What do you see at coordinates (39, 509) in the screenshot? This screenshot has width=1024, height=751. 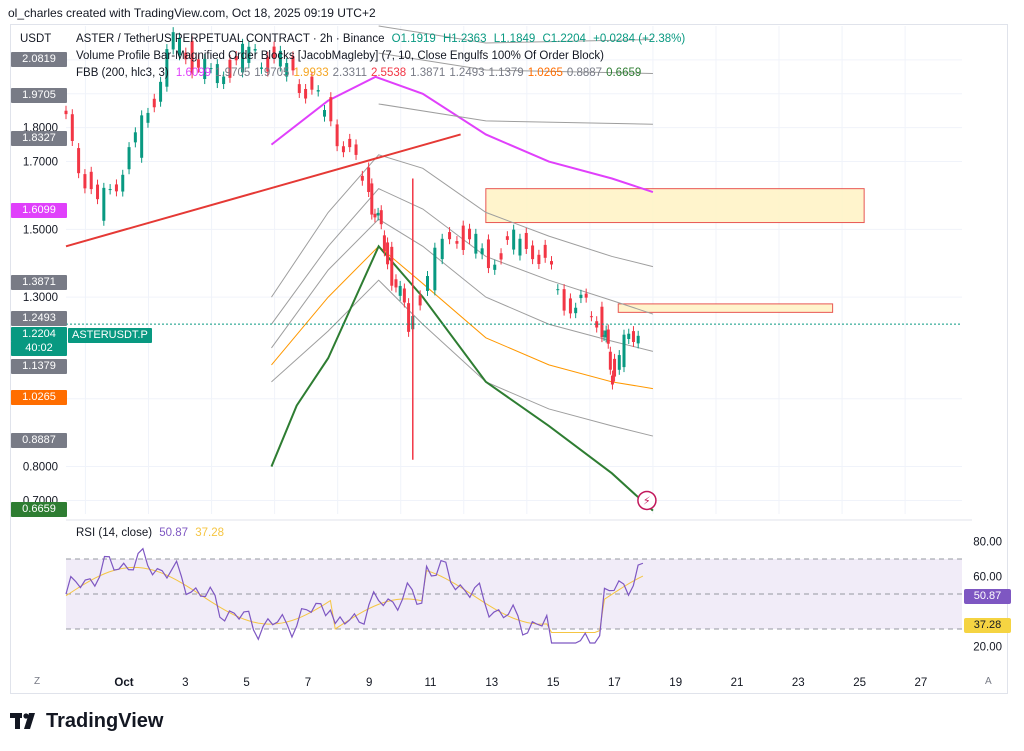 I see `price-tag: 0.6659` at bounding box center [39, 509].